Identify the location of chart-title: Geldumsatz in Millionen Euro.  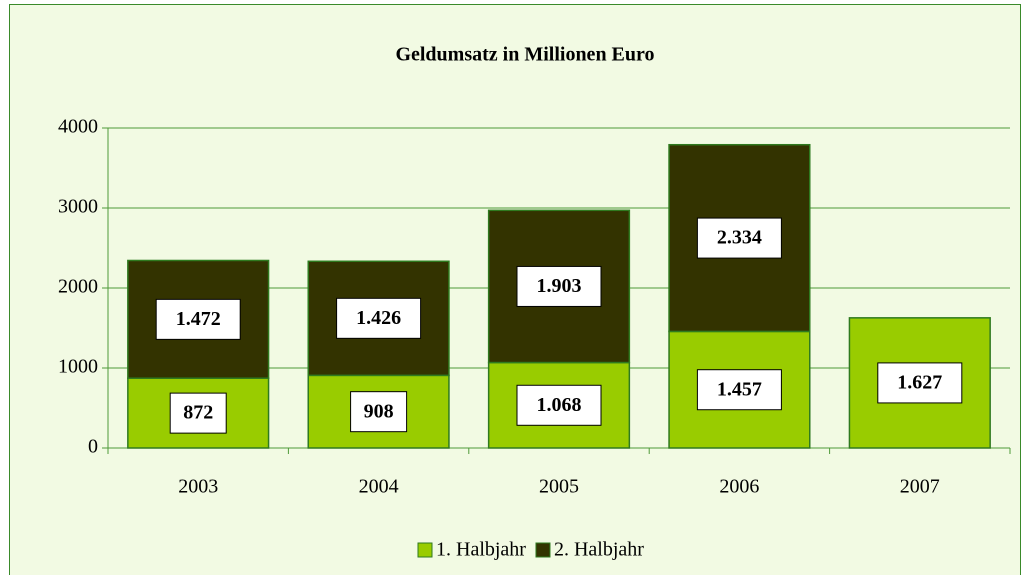
(524, 55).